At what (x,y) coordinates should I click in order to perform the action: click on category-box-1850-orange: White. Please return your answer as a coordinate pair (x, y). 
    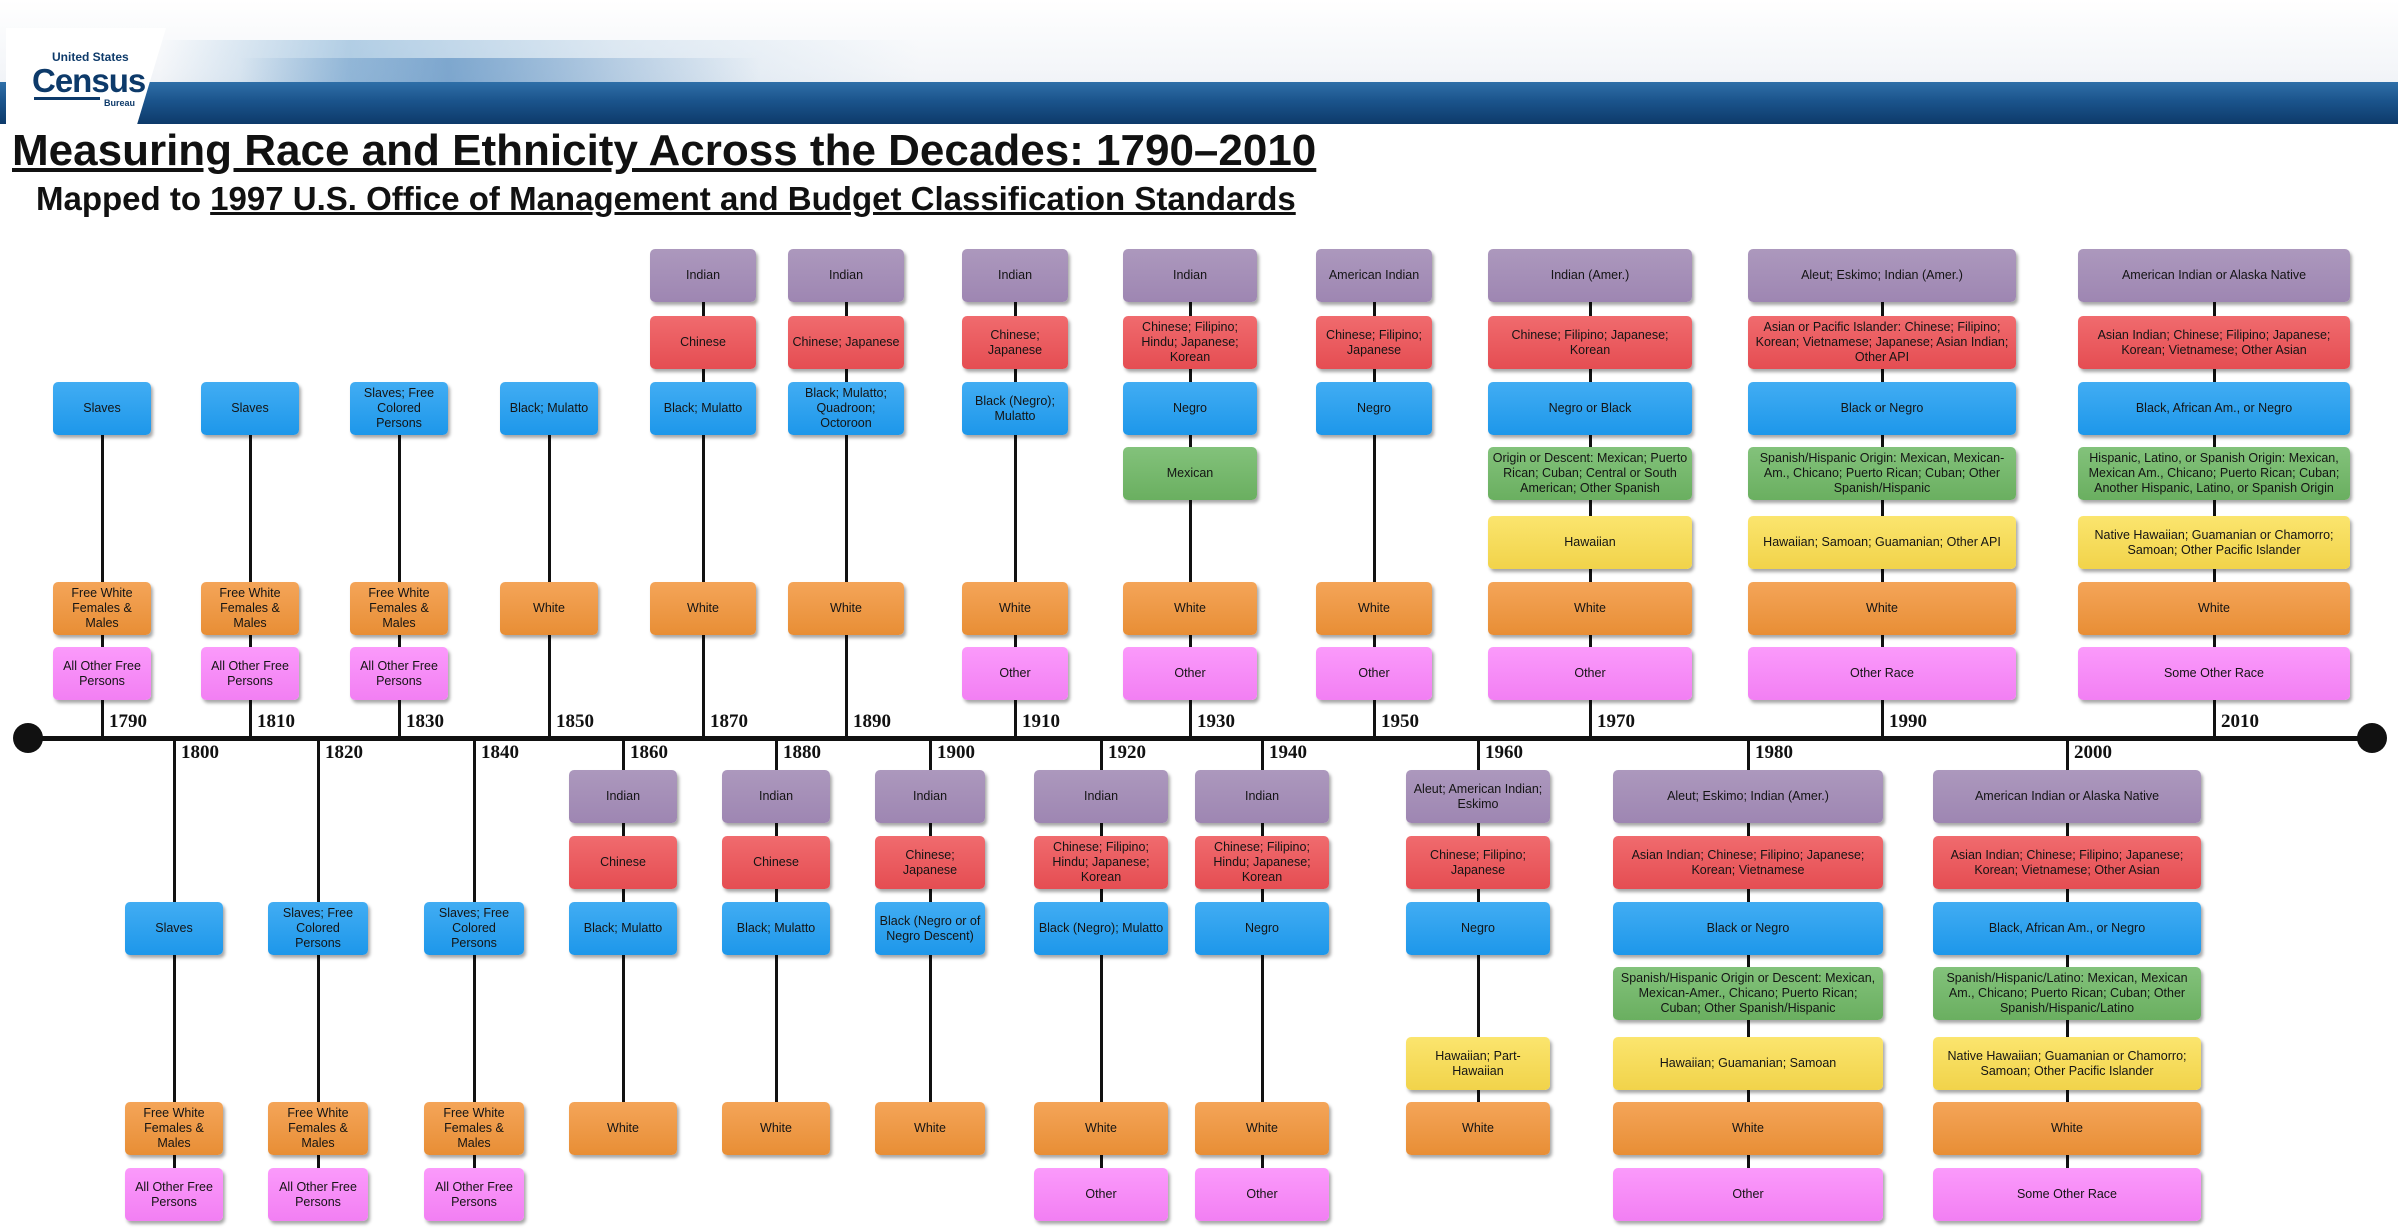
    Looking at the image, I should click on (549, 608).